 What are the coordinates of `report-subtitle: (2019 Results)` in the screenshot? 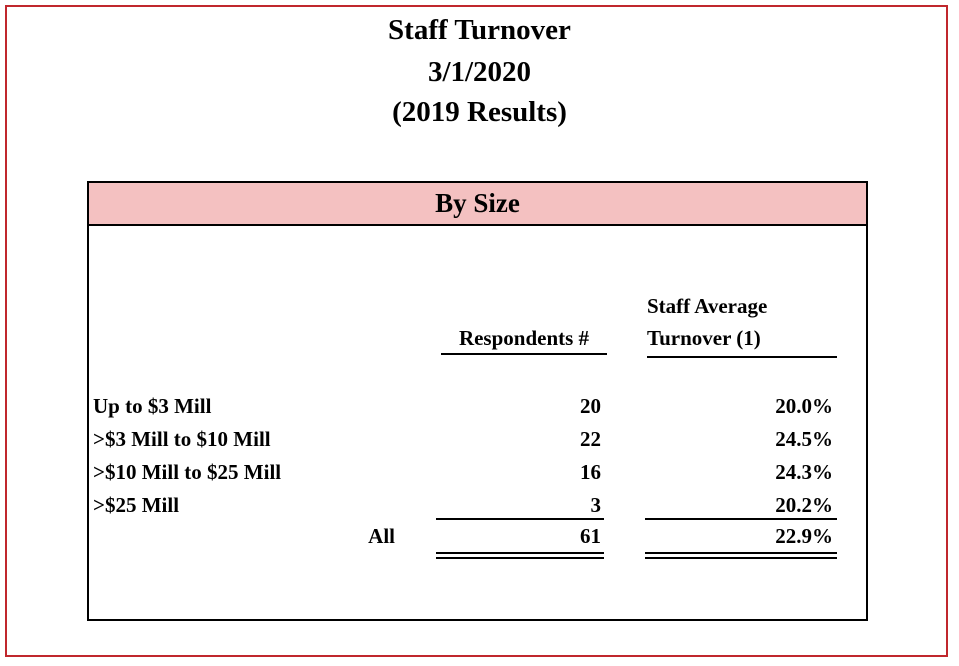 It's located at (479, 112).